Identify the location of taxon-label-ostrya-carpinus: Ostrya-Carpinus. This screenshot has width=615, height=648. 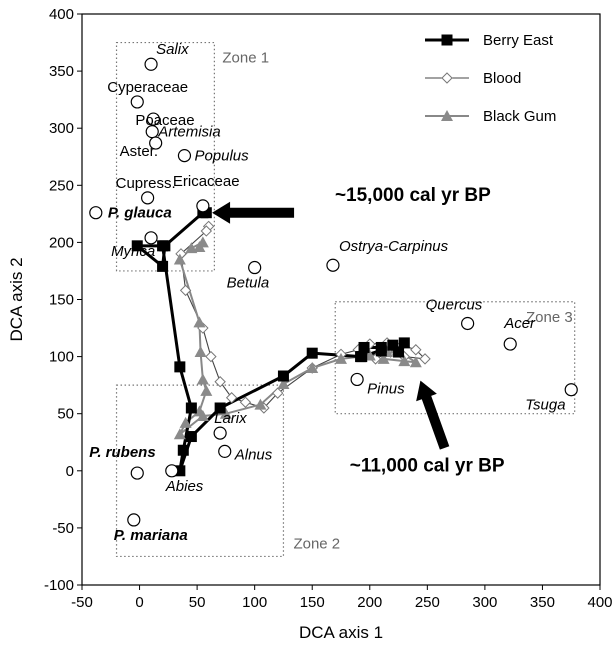
(394, 246).